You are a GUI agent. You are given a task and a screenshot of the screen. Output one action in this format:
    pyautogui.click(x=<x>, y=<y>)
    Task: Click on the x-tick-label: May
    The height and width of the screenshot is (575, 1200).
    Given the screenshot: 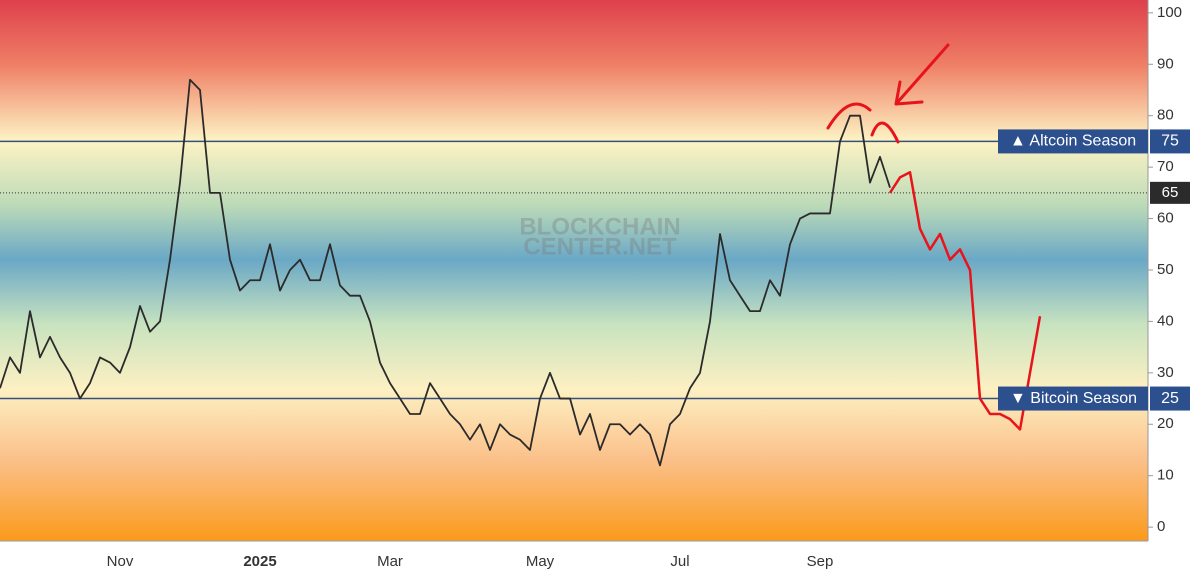 What is the action you would take?
    pyautogui.click(x=540, y=561)
    